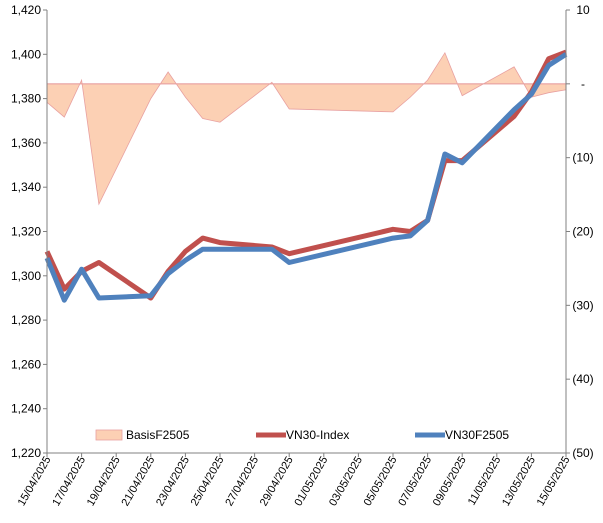  I want to click on legend-swatch, so click(109, 435).